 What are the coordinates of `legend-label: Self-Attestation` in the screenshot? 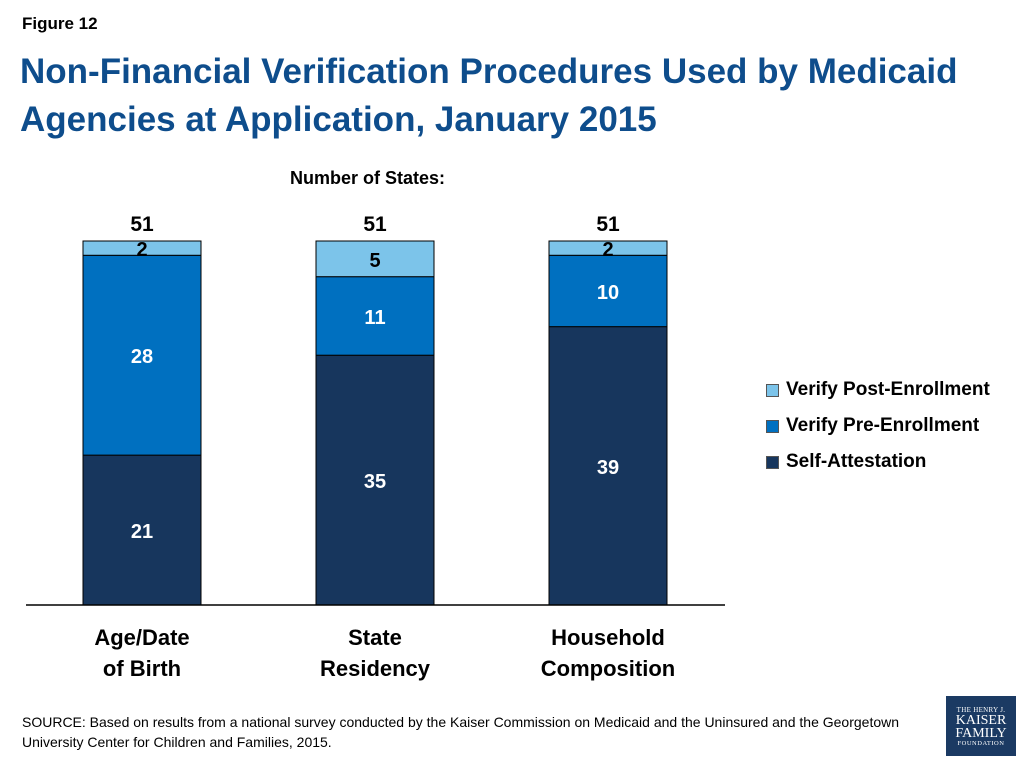 It's located at (856, 461).